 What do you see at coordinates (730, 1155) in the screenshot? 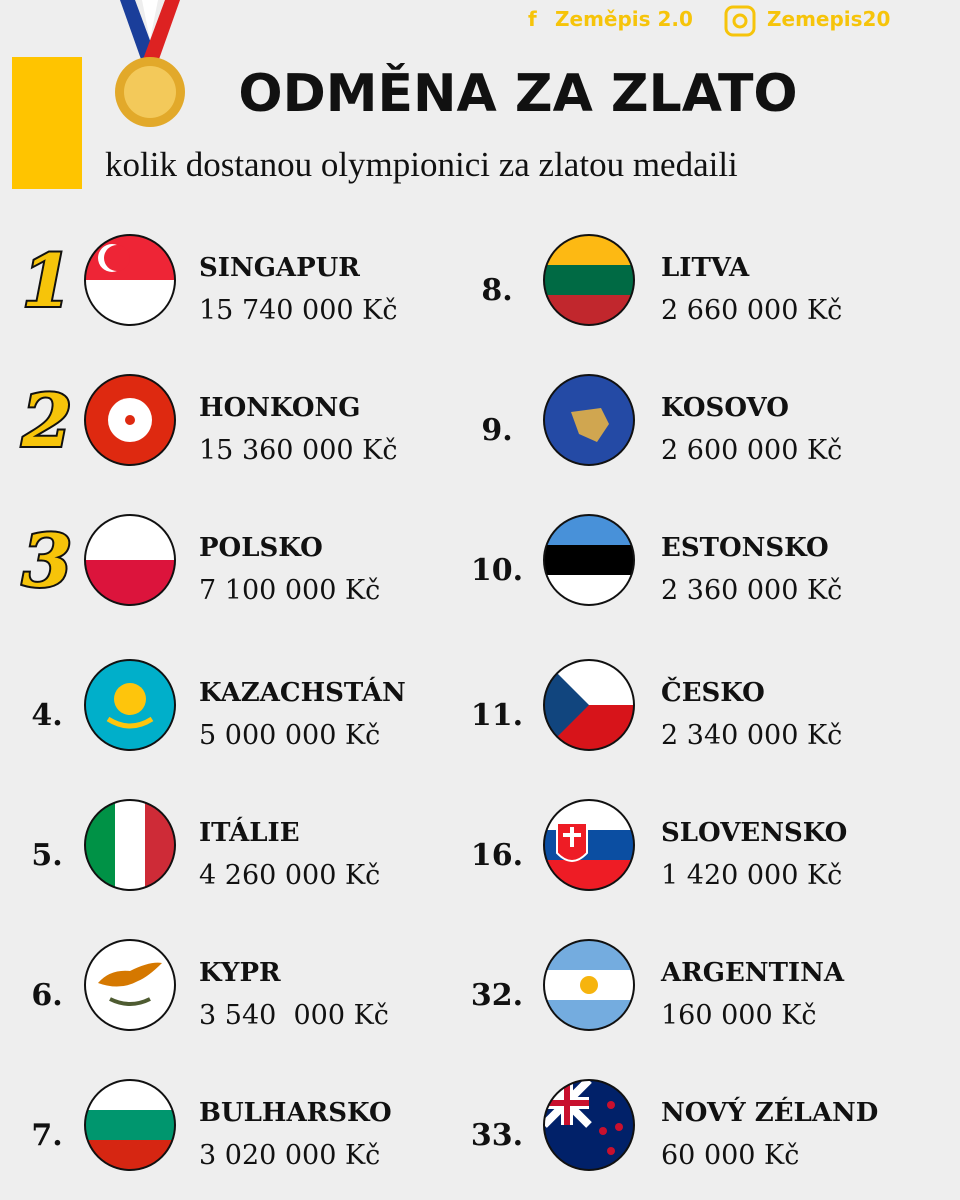
I see `reward-amount: 60 000 Kč` at bounding box center [730, 1155].